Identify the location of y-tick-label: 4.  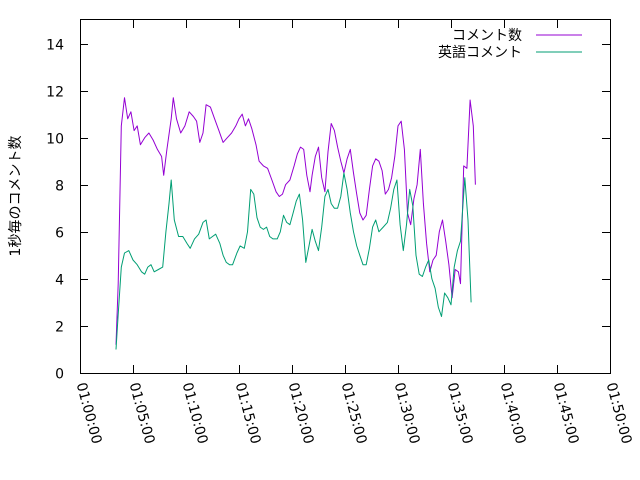
(59, 281).